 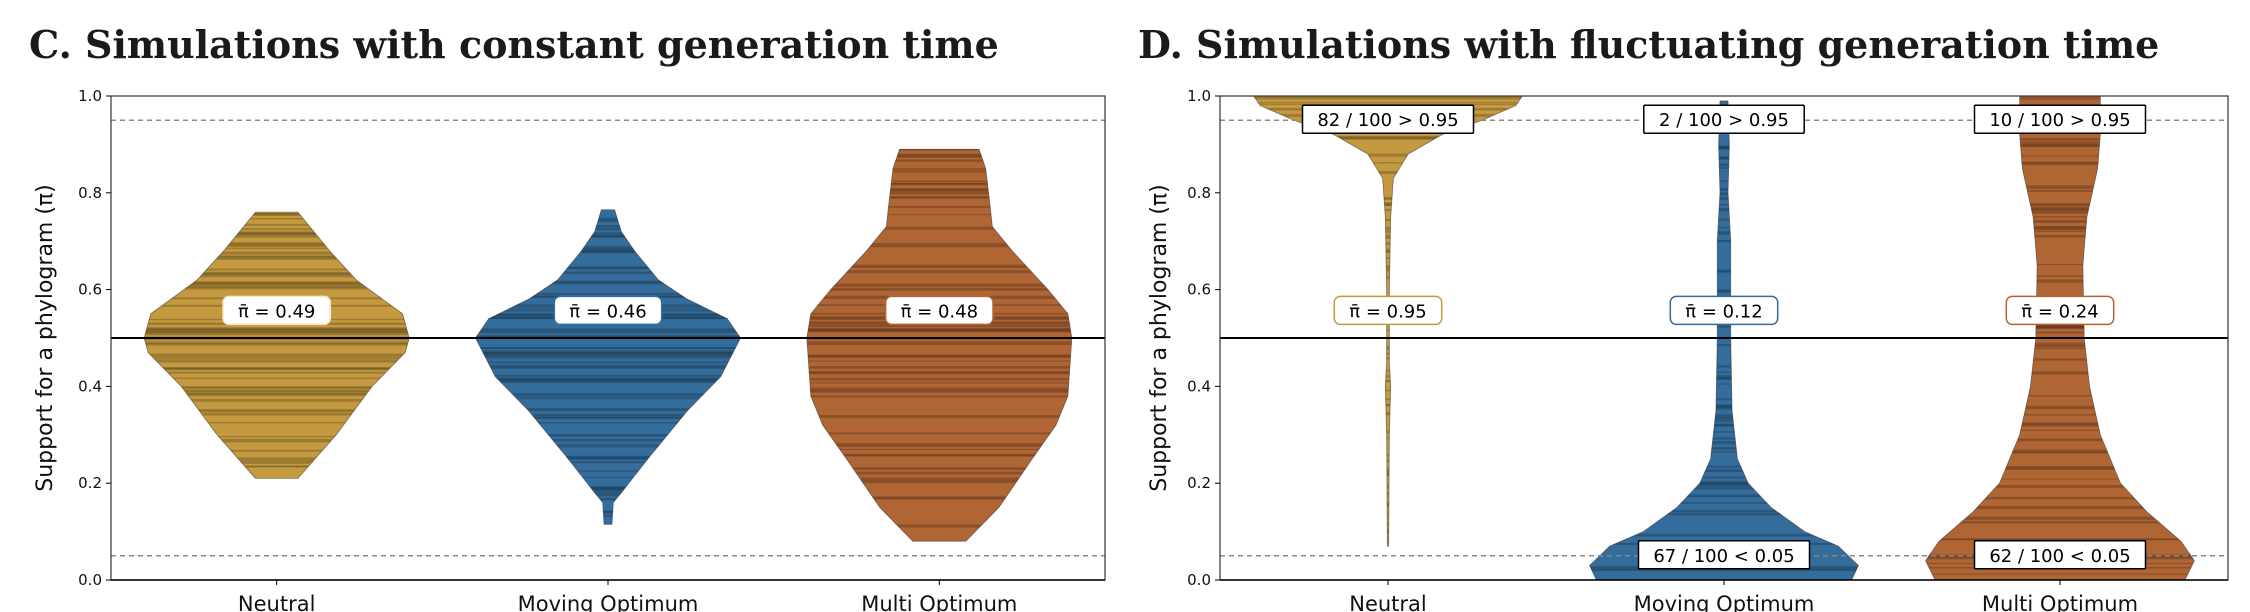 I want to click on mean-label: π̄ = 0.49, so click(x=277, y=310).